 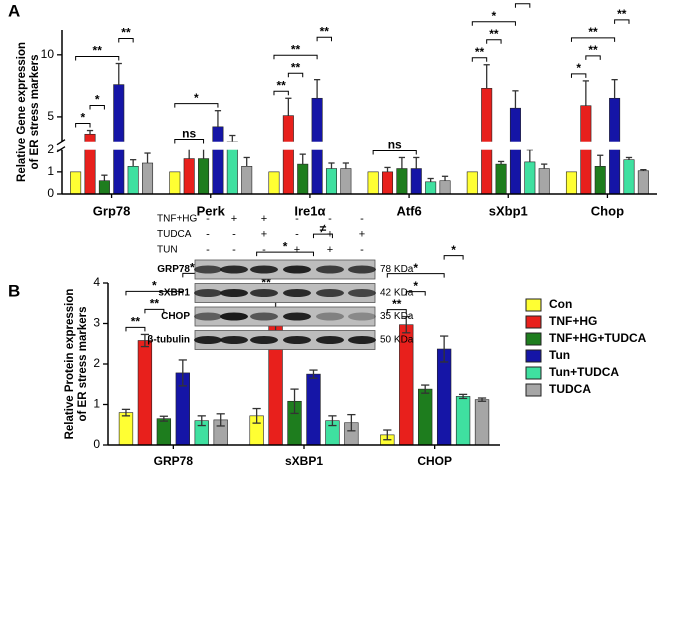 What do you see at coordinates (50, 193) in the screenshot?
I see `y-tick-label: 0` at bounding box center [50, 193].